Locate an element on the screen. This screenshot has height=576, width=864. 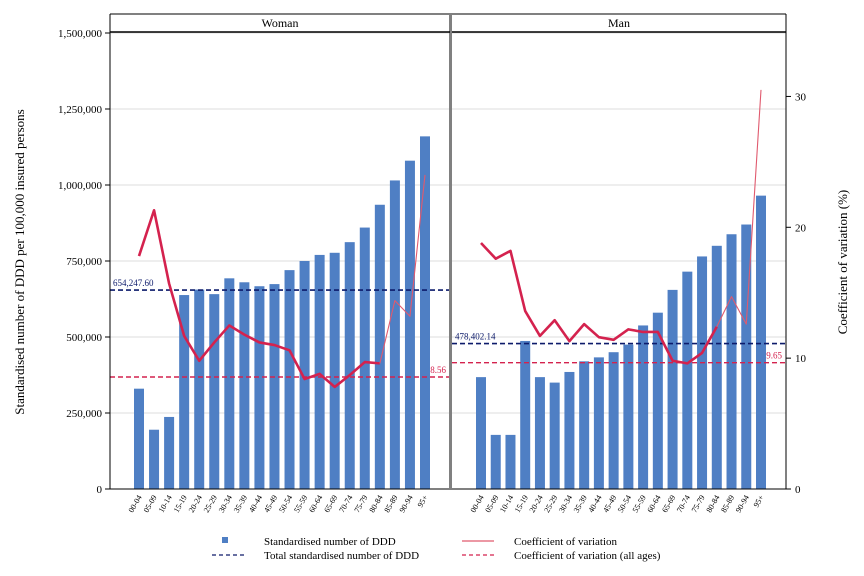
y-left-tick-label: 750,000 is located at coordinates (84, 262).